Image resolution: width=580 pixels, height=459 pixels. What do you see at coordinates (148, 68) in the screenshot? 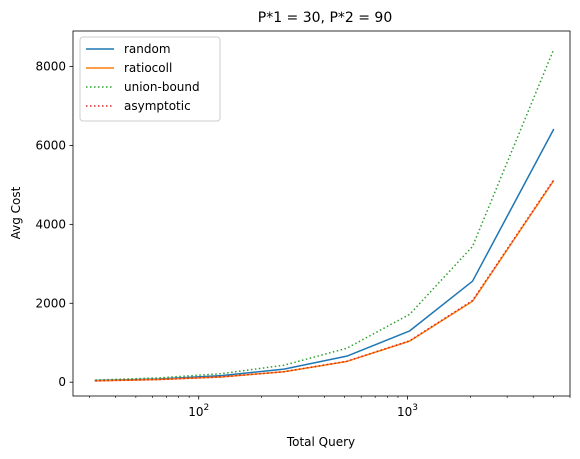
I see `legend-label-ratiocoll: ratiocoll` at bounding box center [148, 68].